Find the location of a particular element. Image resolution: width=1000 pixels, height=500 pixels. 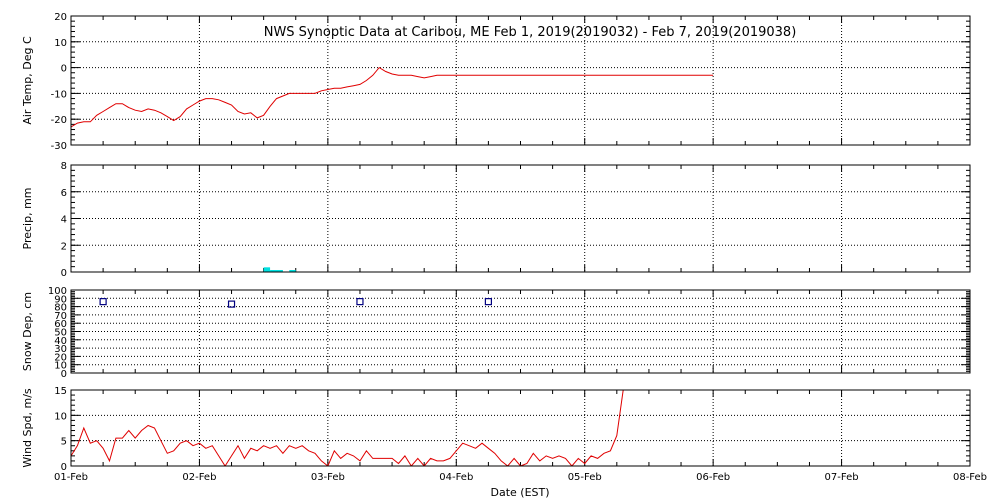

y-tick-label: 8 is located at coordinates (64, 166).